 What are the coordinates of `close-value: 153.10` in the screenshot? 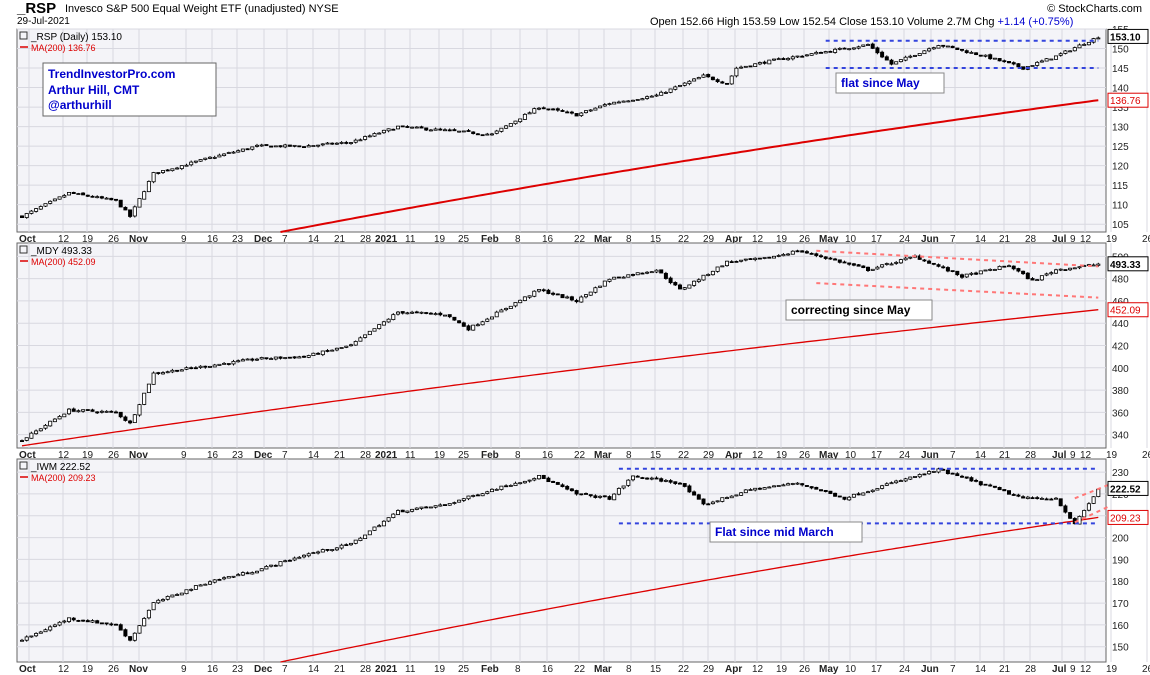 It's located at (887, 22).